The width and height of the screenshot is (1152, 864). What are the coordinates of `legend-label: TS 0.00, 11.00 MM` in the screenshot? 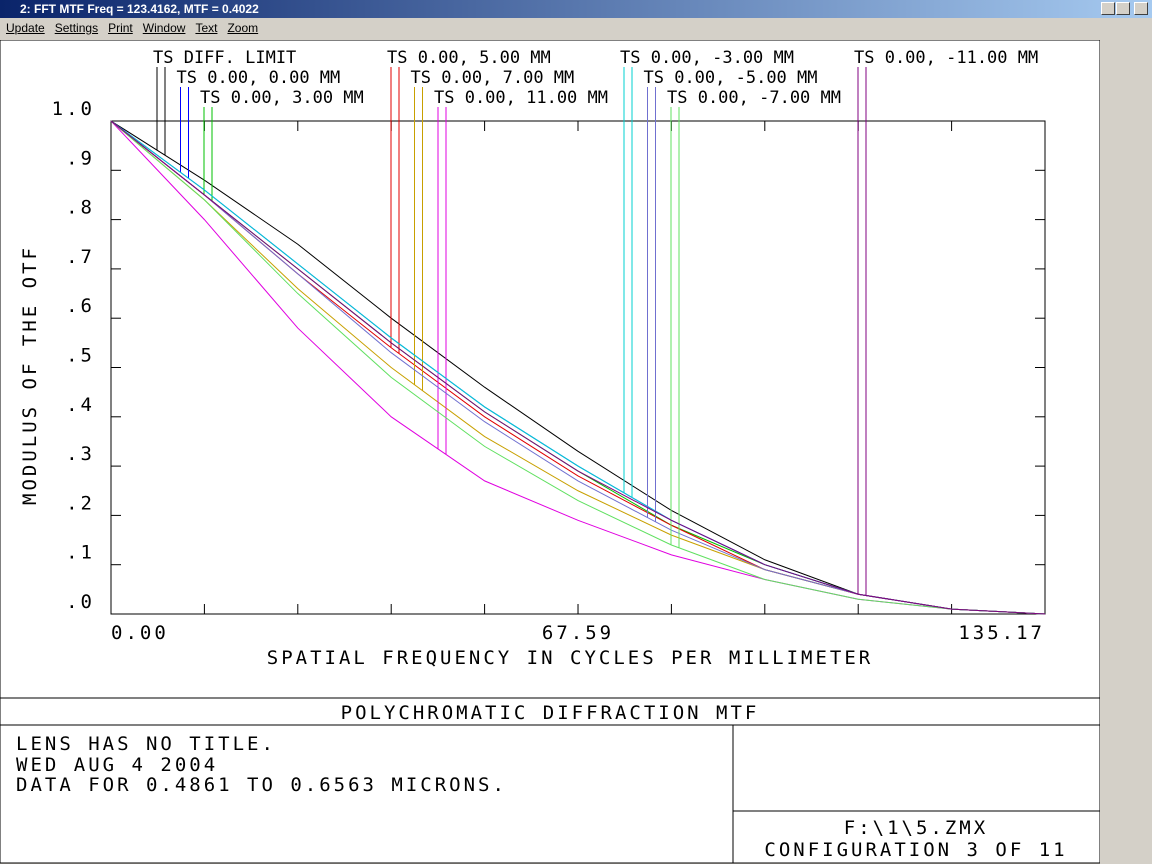 It's located at (521, 98).